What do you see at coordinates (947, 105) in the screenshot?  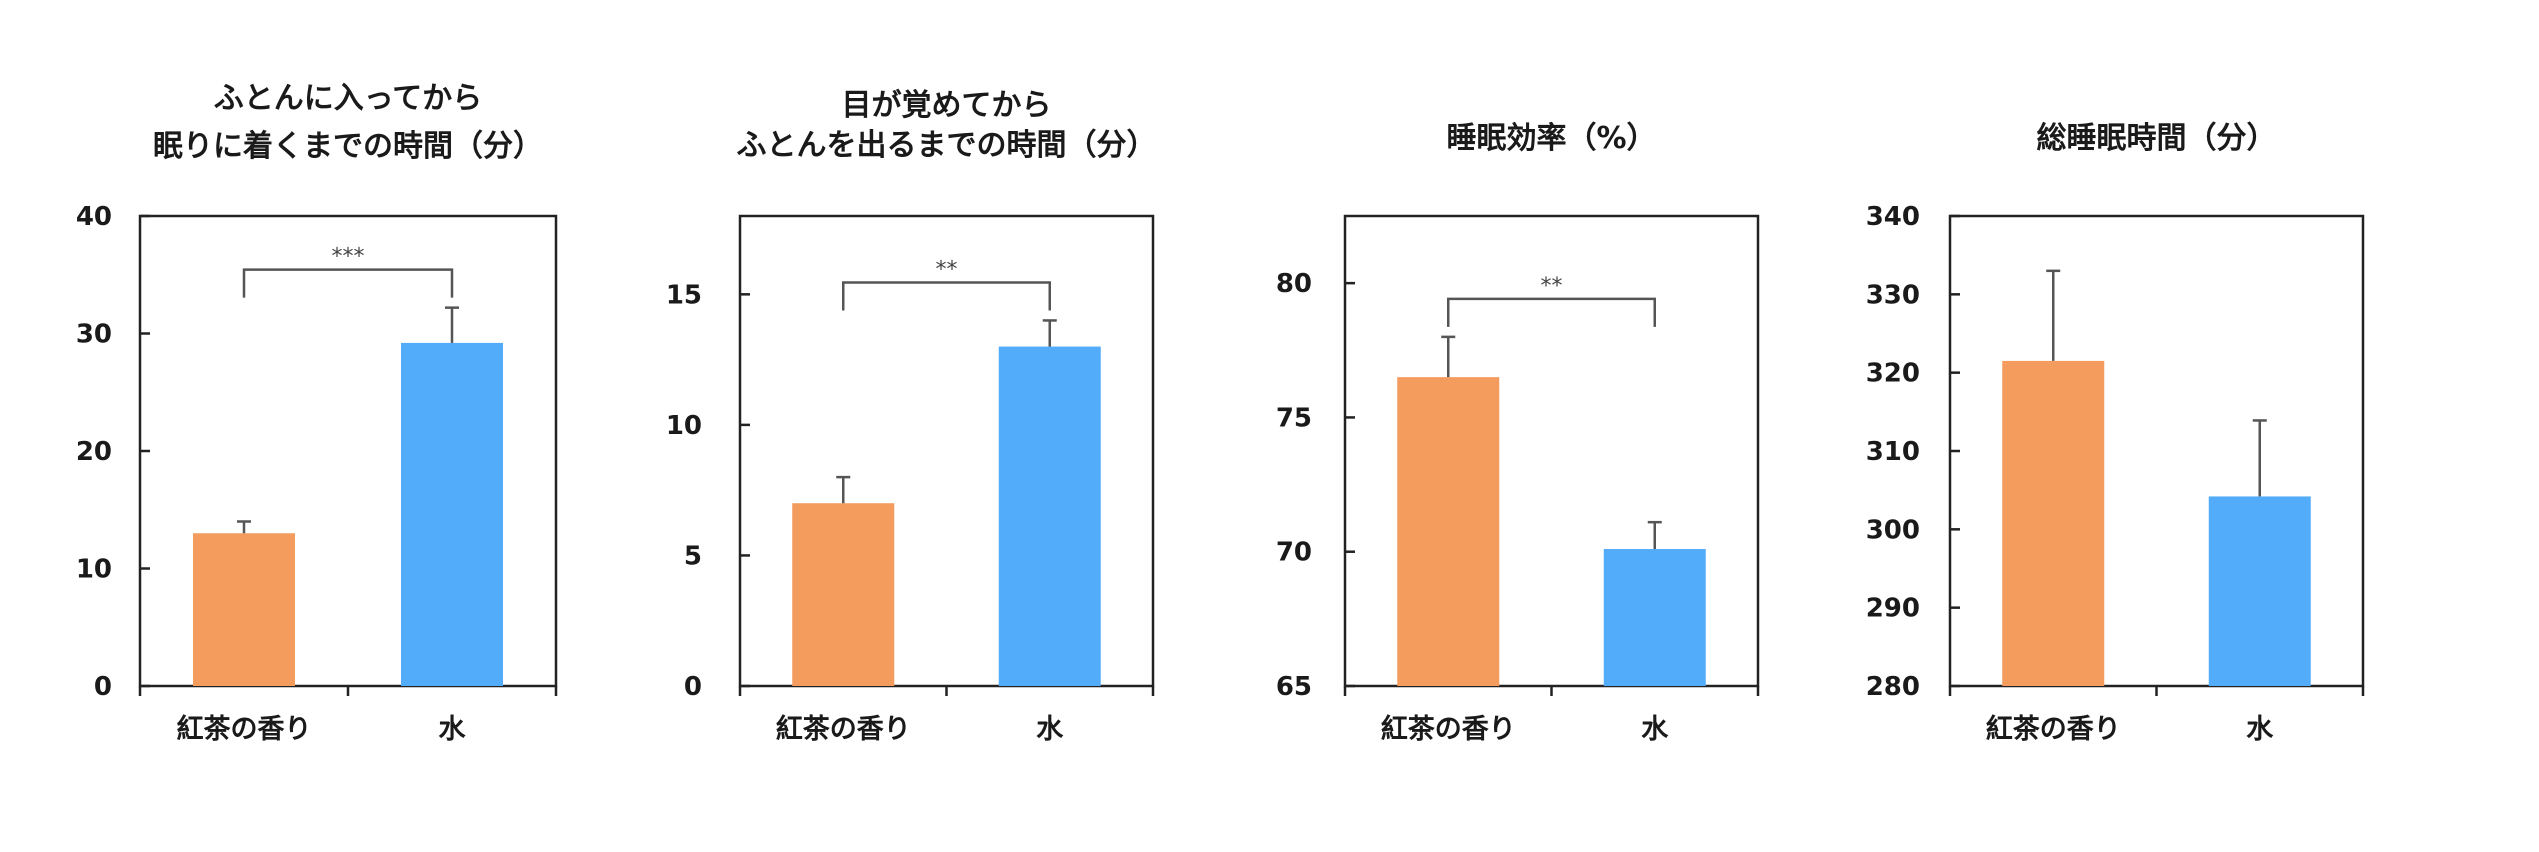 I see `chart-title-line: 目が覚めてから` at bounding box center [947, 105].